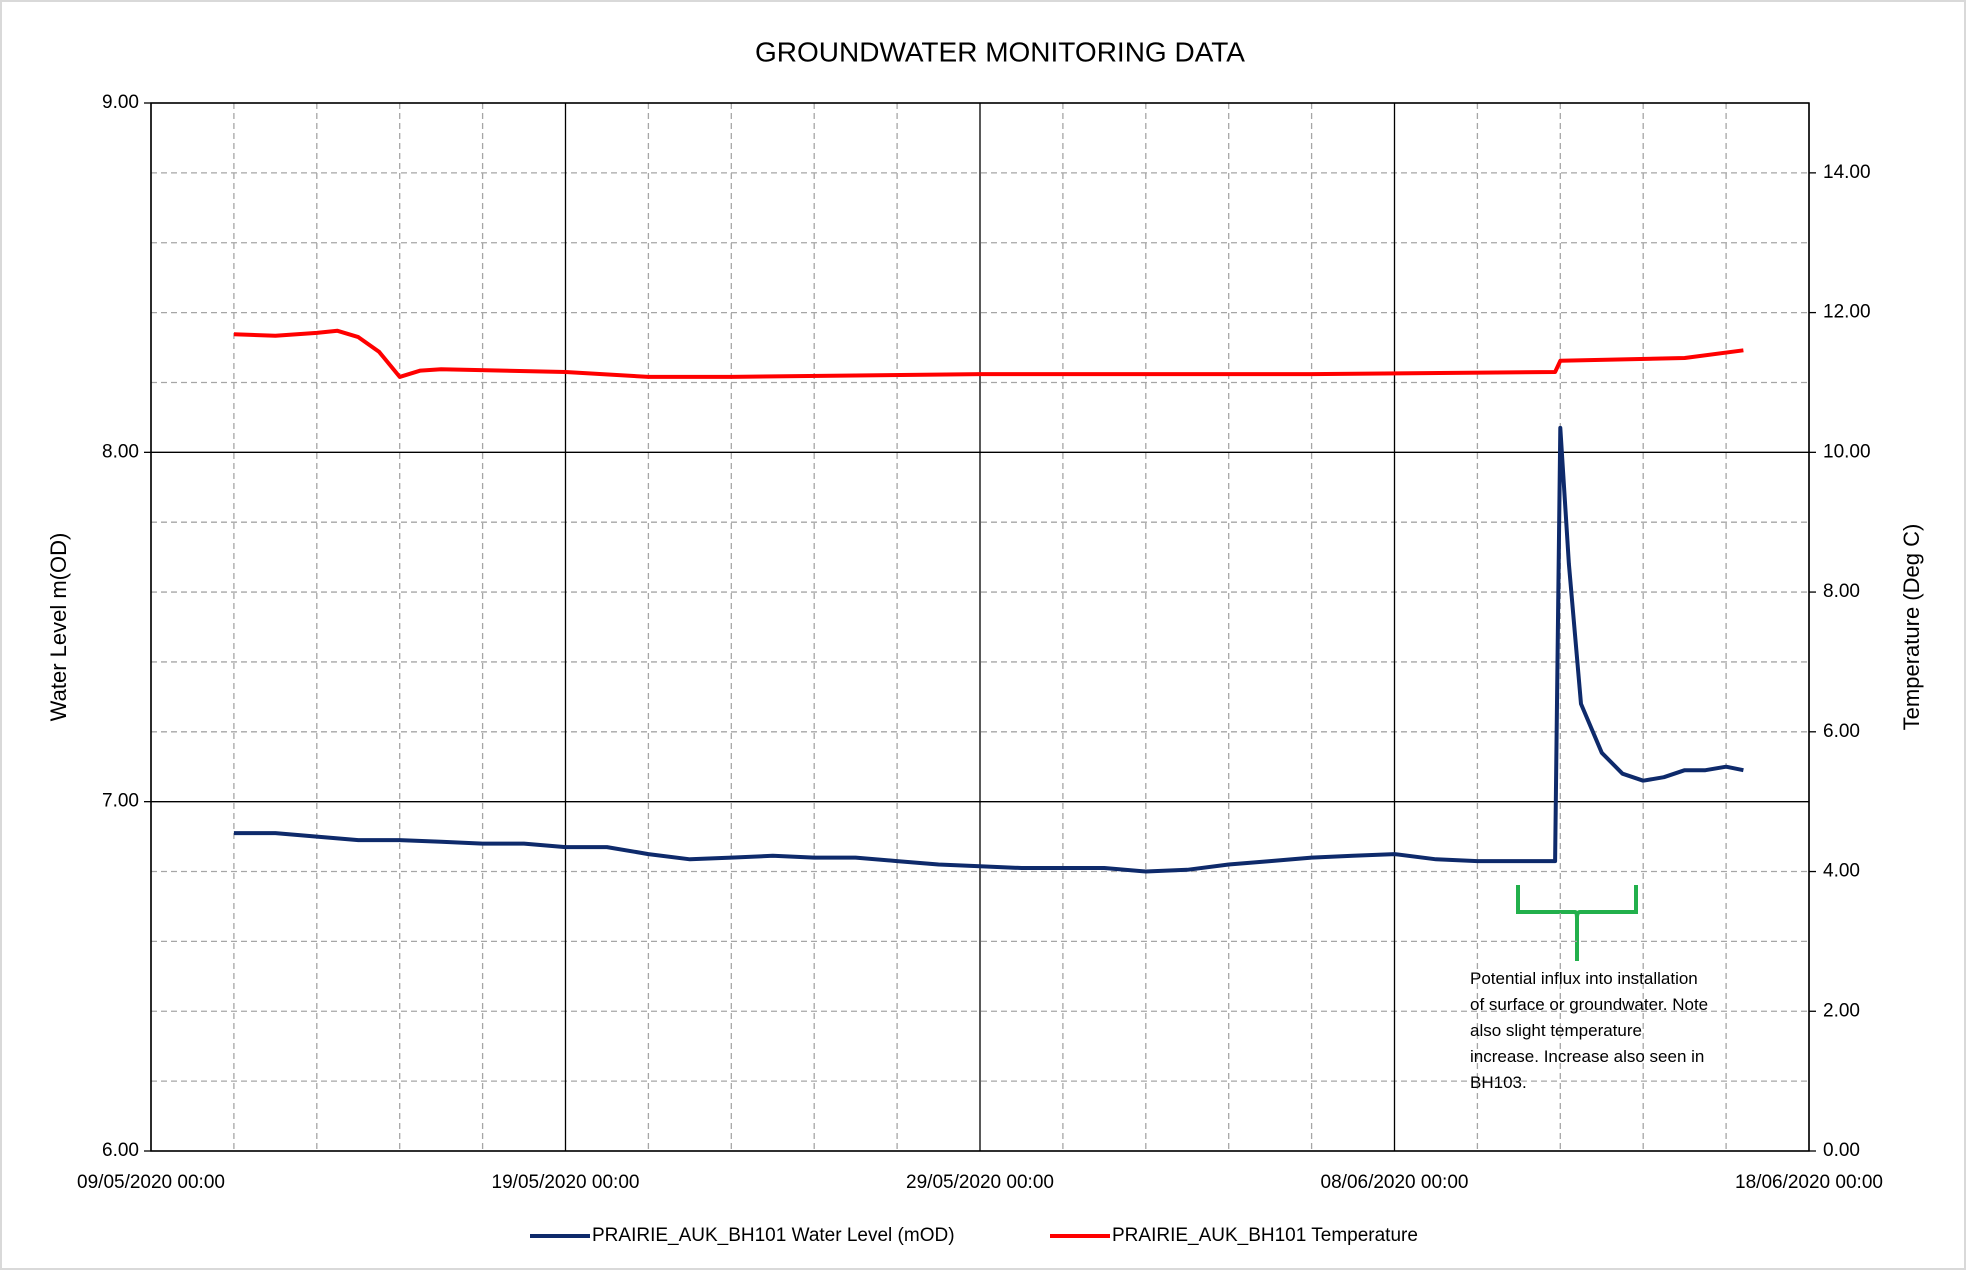 The height and width of the screenshot is (1270, 1966). What do you see at coordinates (980, 1182) in the screenshot?
I see `x-tick-label: 29/05/2020 00:00` at bounding box center [980, 1182].